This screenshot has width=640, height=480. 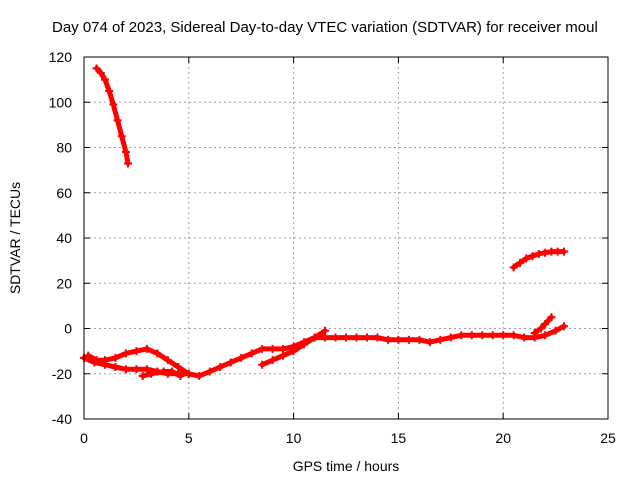 What do you see at coordinates (62, 374) in the screenshot?
I see `y-tick-label: -20` at bounding box center [62, 374].